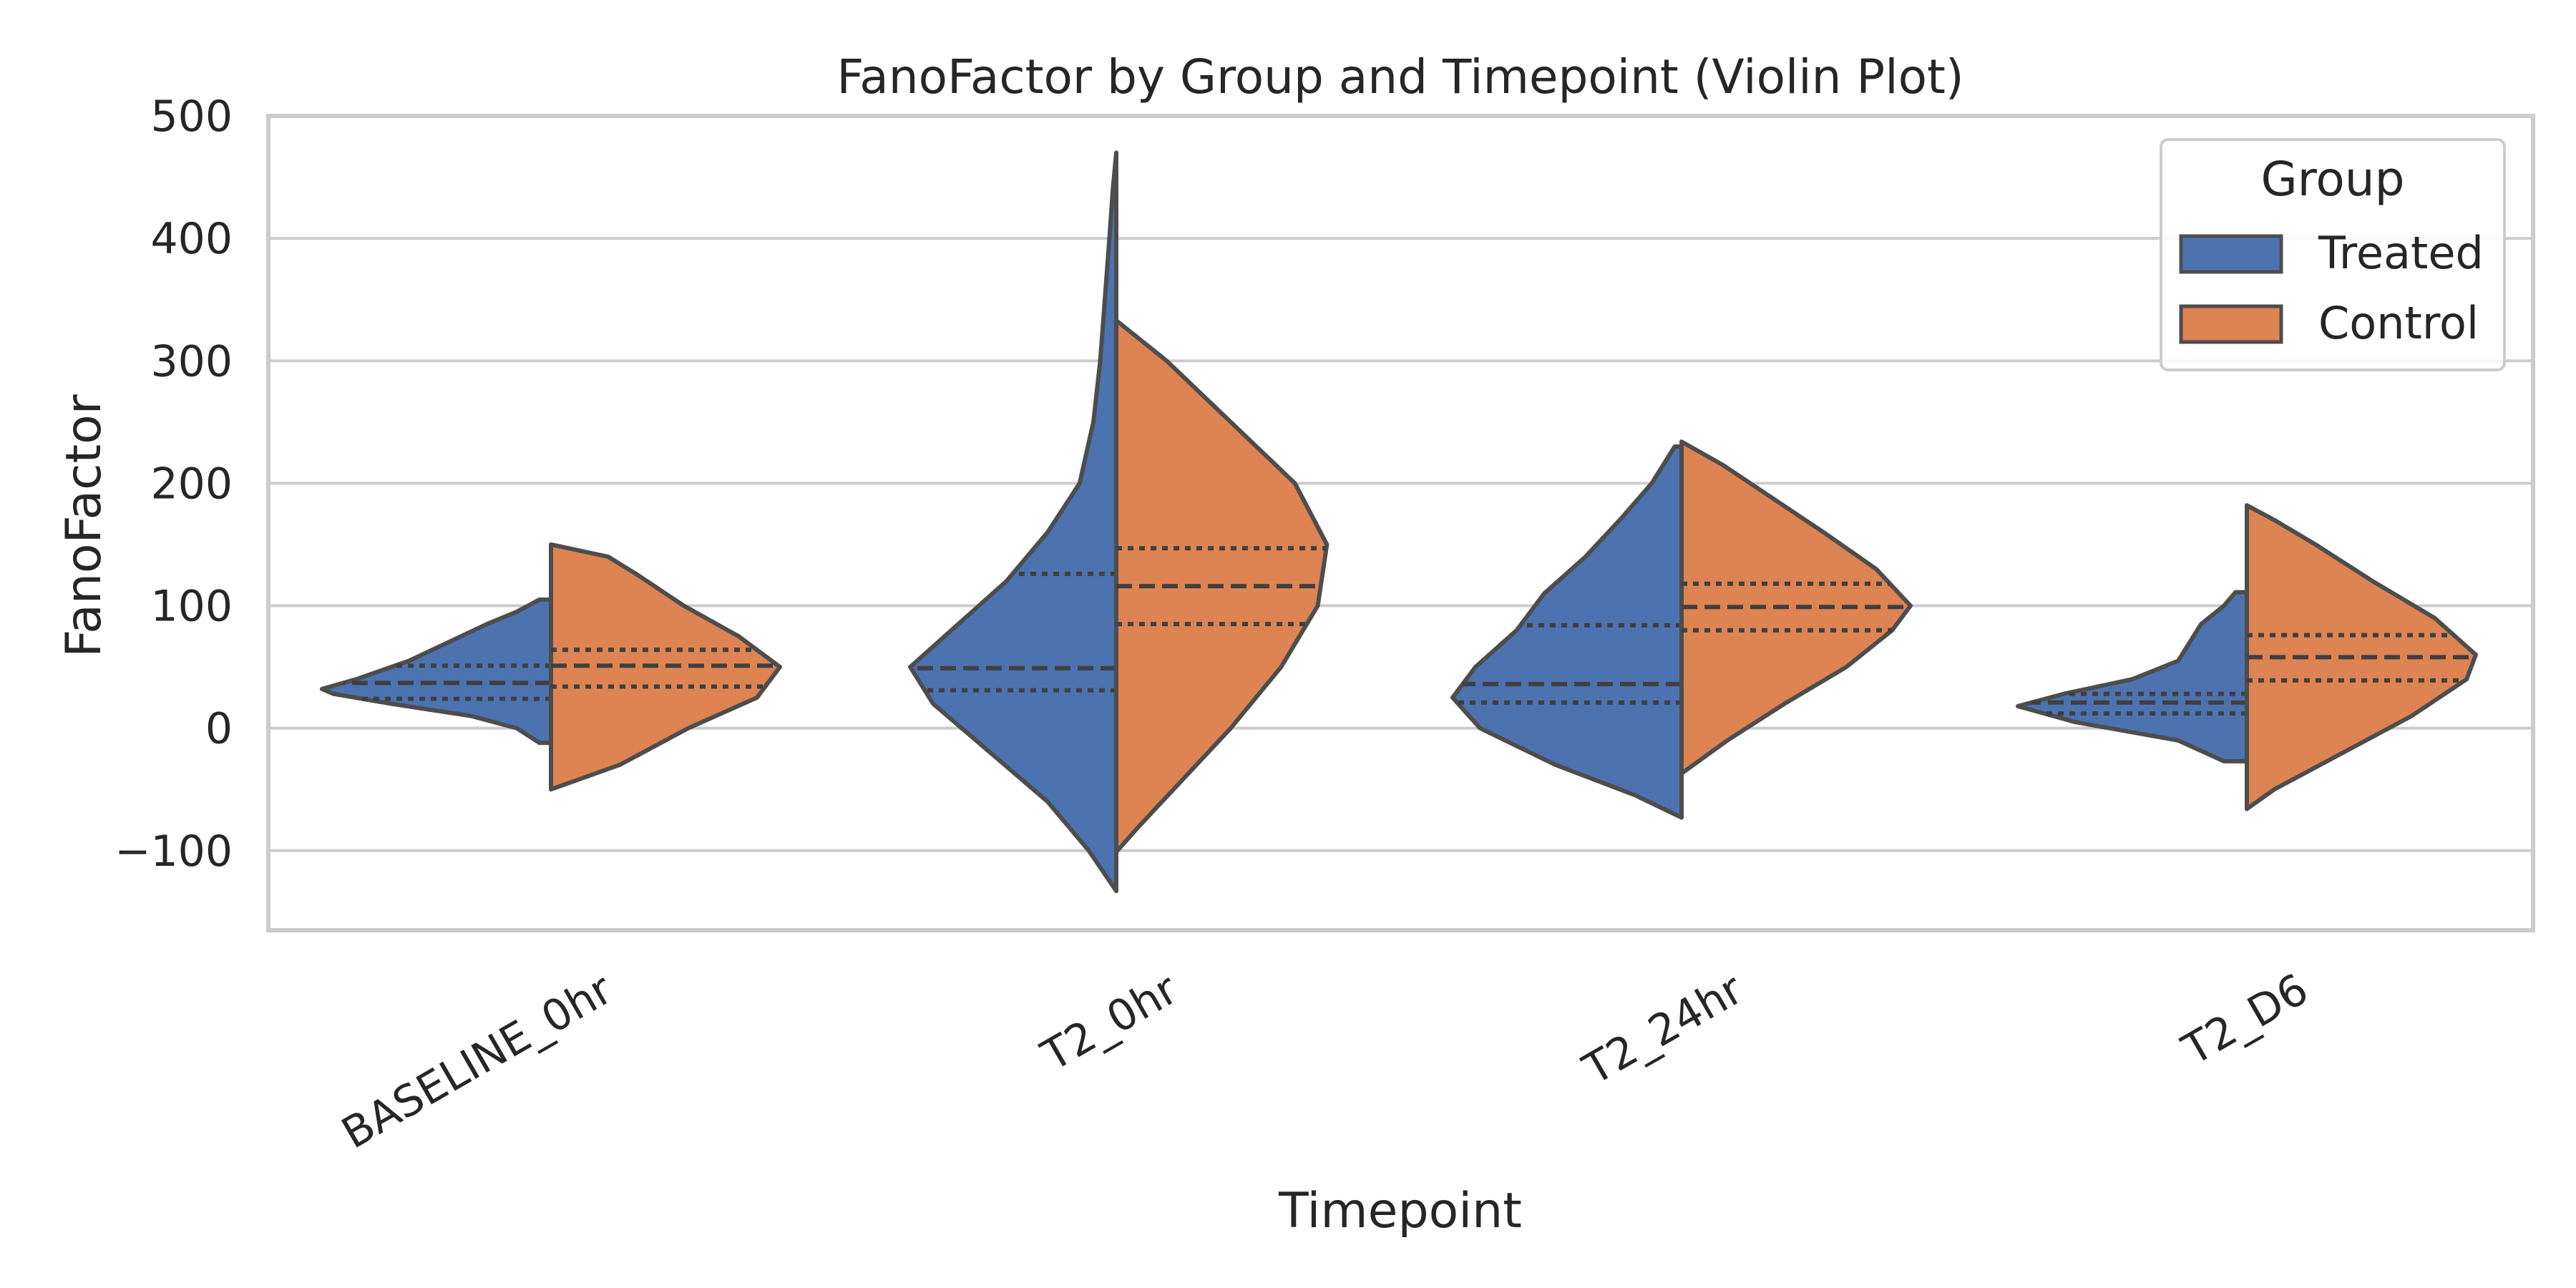  I want to click on y-ticks: −100 0 100 200 300 400 500, so click(173, 484).